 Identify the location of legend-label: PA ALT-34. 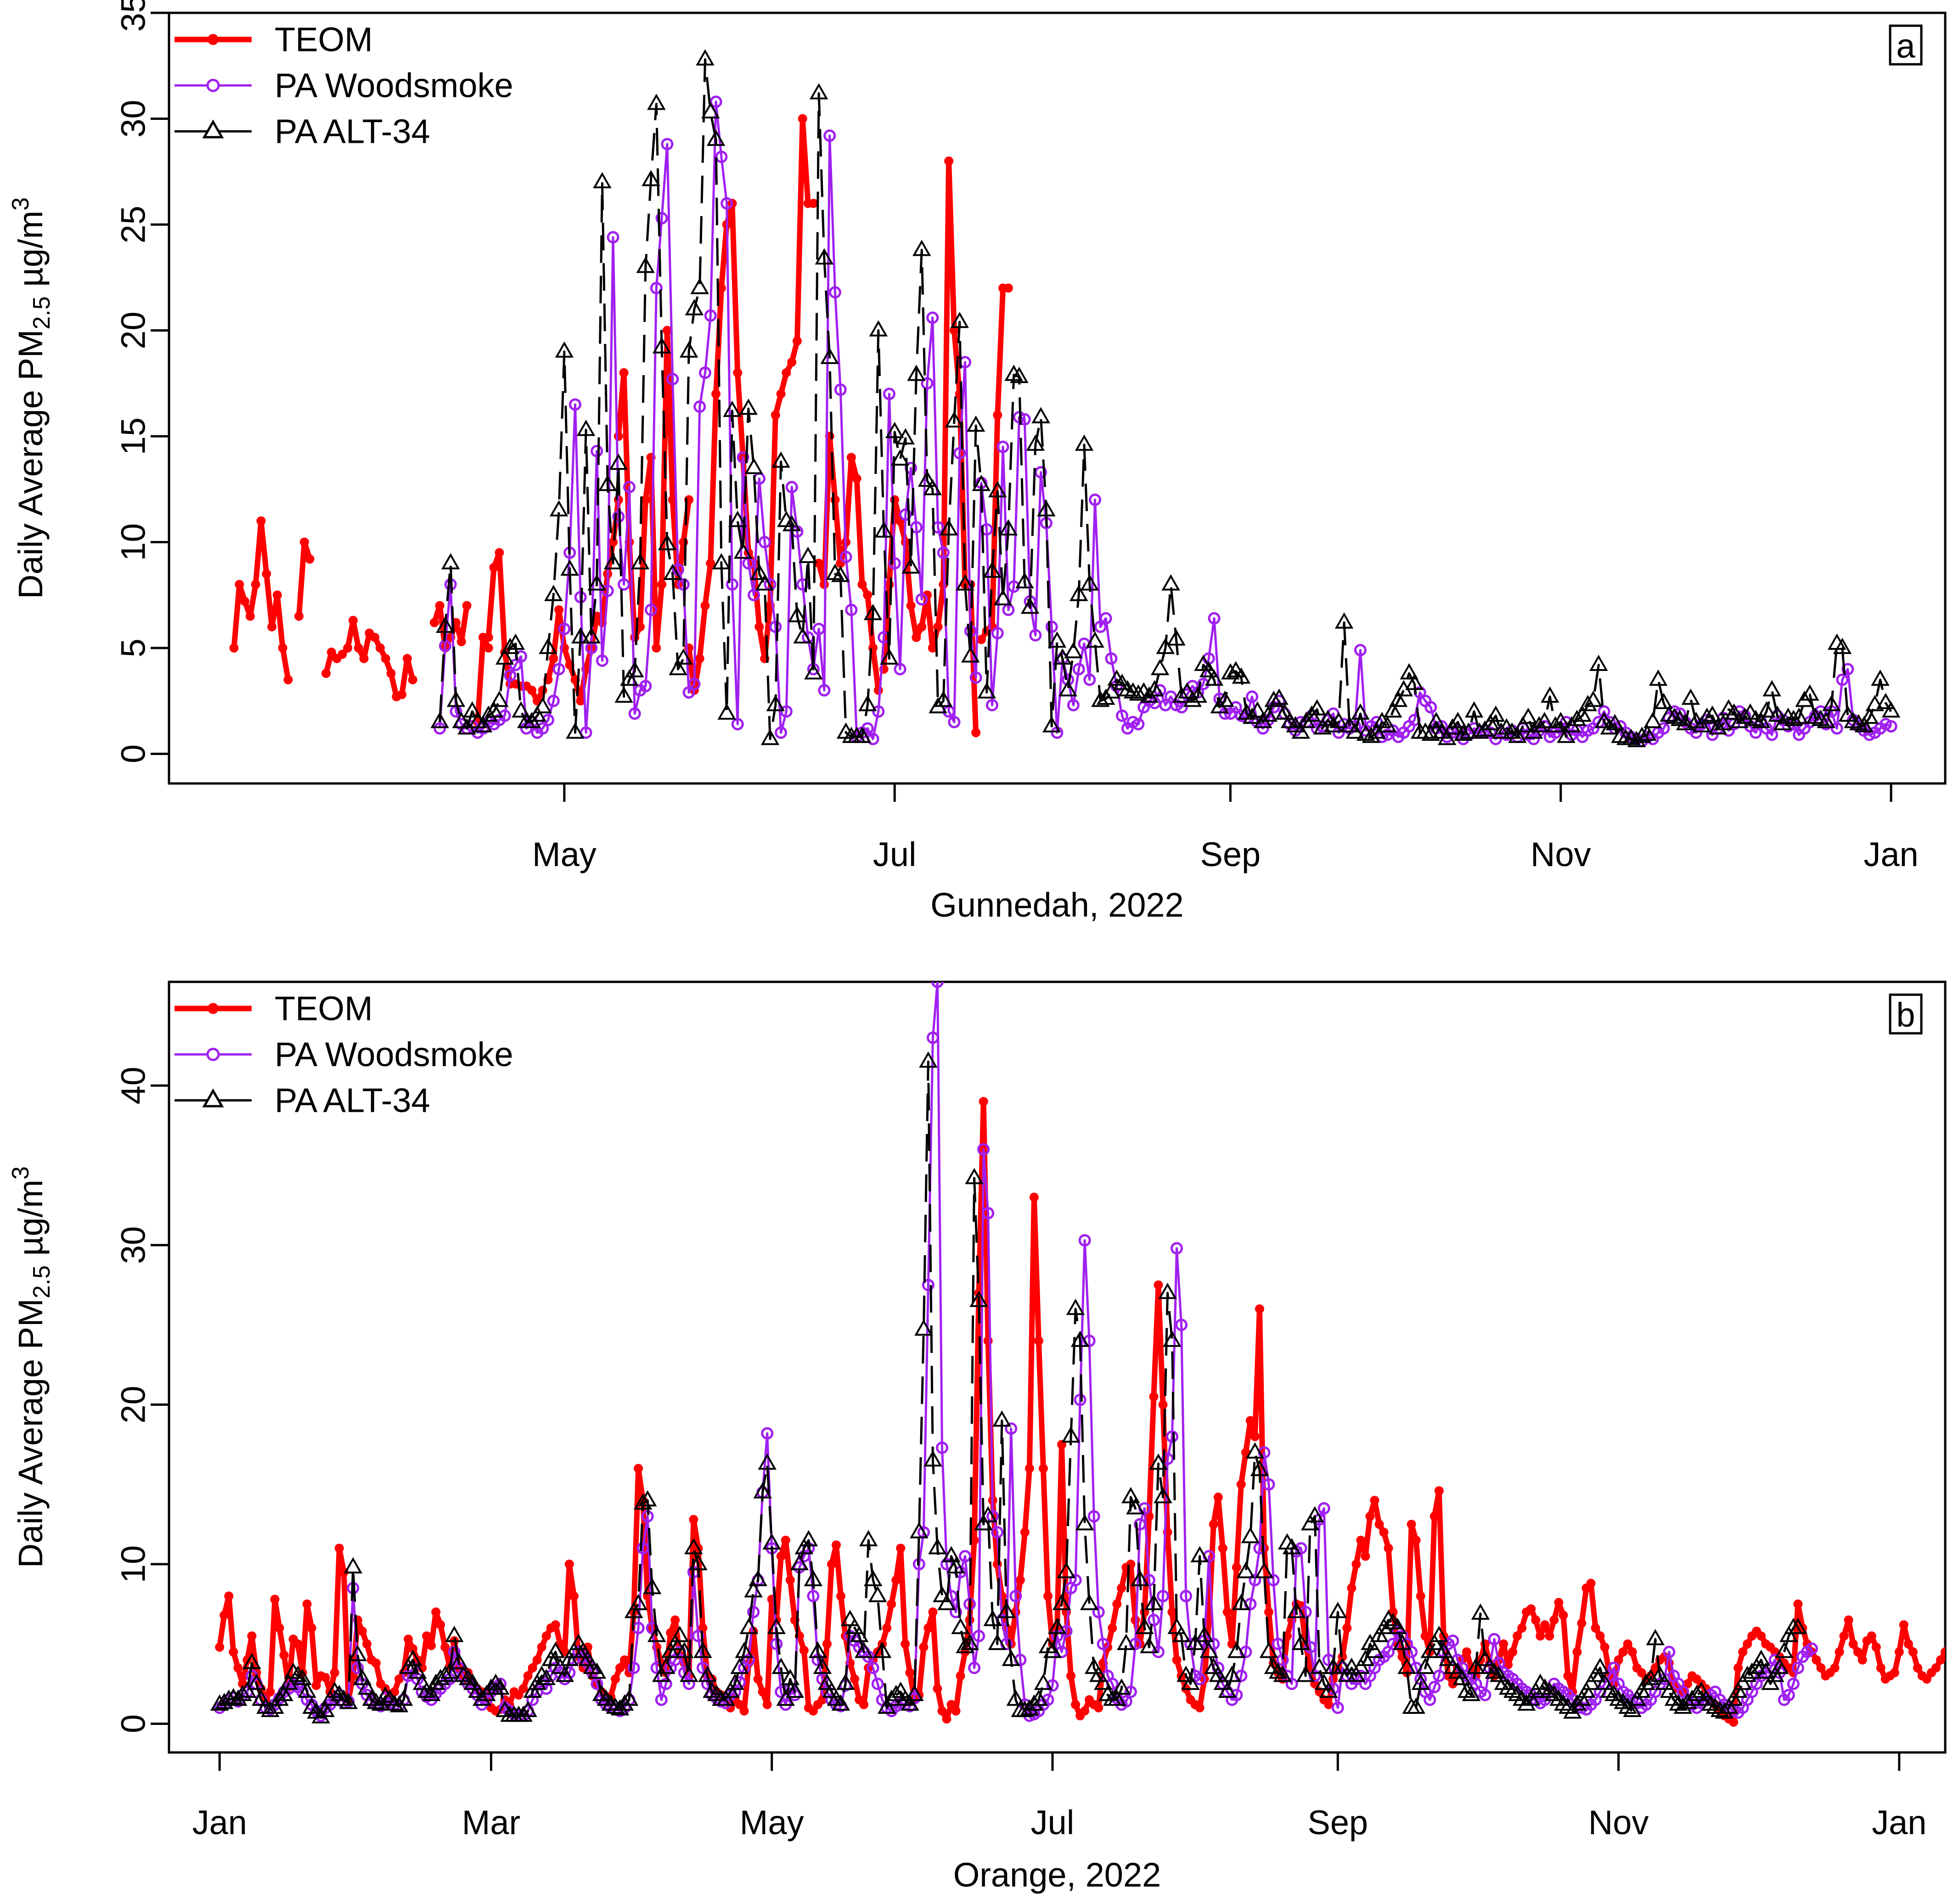
(352, 1101).